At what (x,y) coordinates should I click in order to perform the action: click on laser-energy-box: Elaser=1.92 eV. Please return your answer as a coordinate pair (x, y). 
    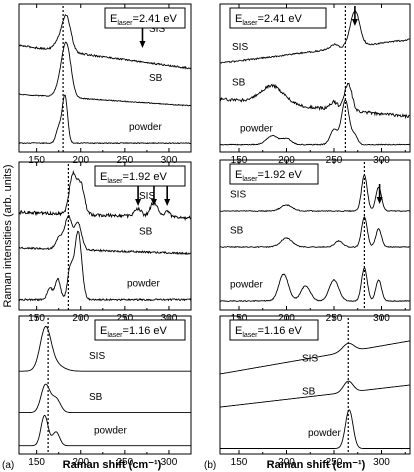
    Looking at the image, I should click on (140, 176).